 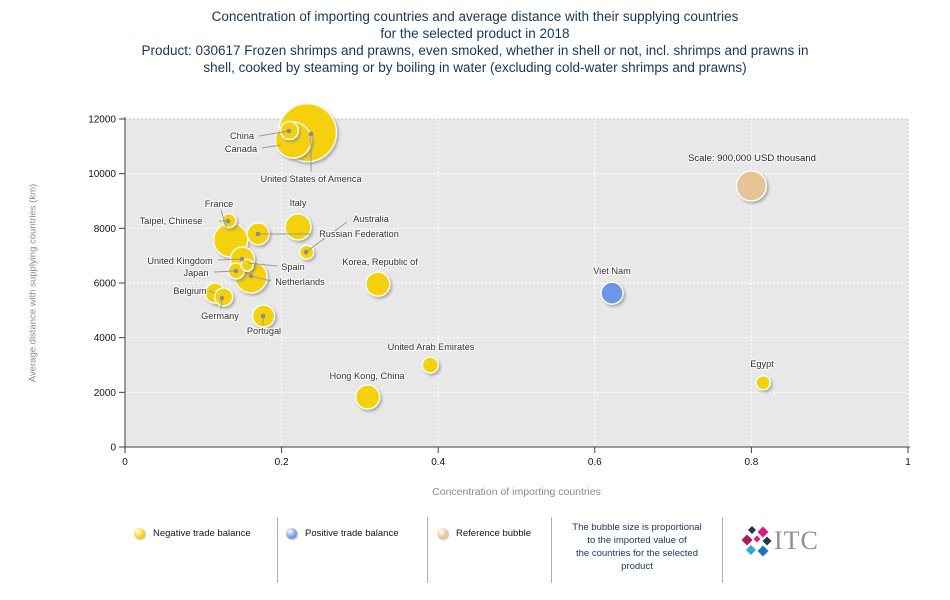 I want to click on connector-netherlands, so click(x=261, y=278).